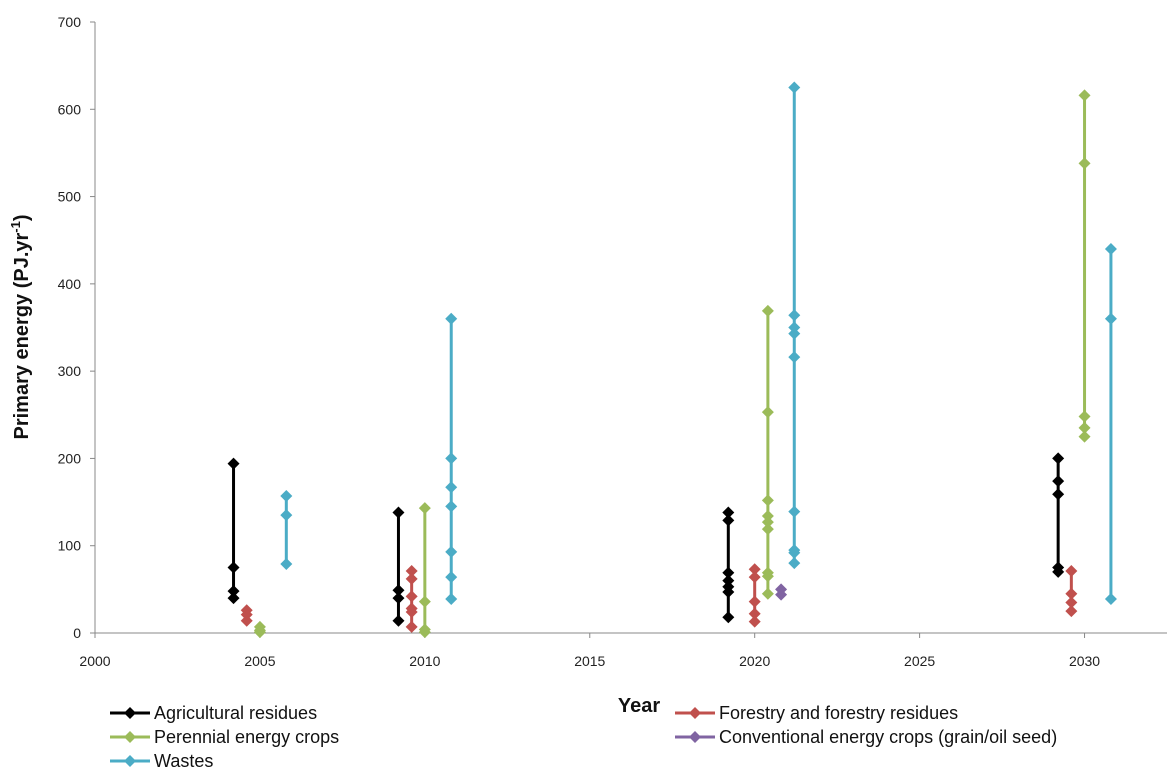 Image resolution: width=1167 pixels, height=769 pixels. I want to click on y-tick-label: 100, so click(70, 546).